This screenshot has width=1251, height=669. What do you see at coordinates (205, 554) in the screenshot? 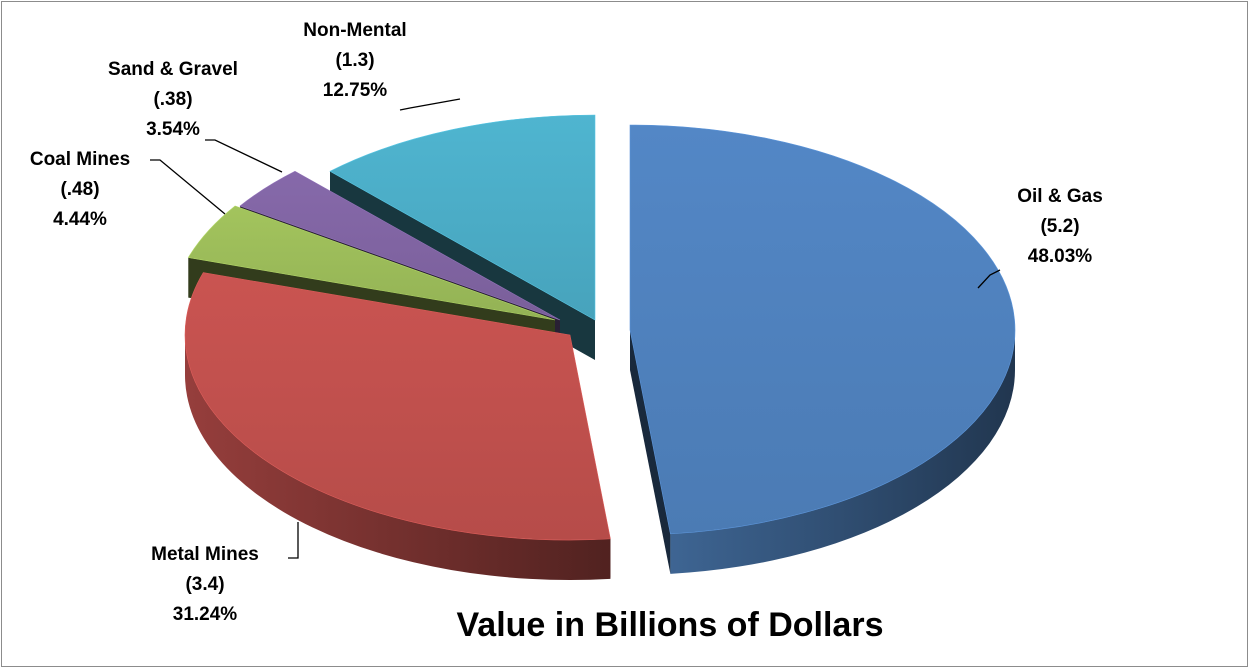
I see `label-name: Metal Mines` at bounding box center [205, 554].